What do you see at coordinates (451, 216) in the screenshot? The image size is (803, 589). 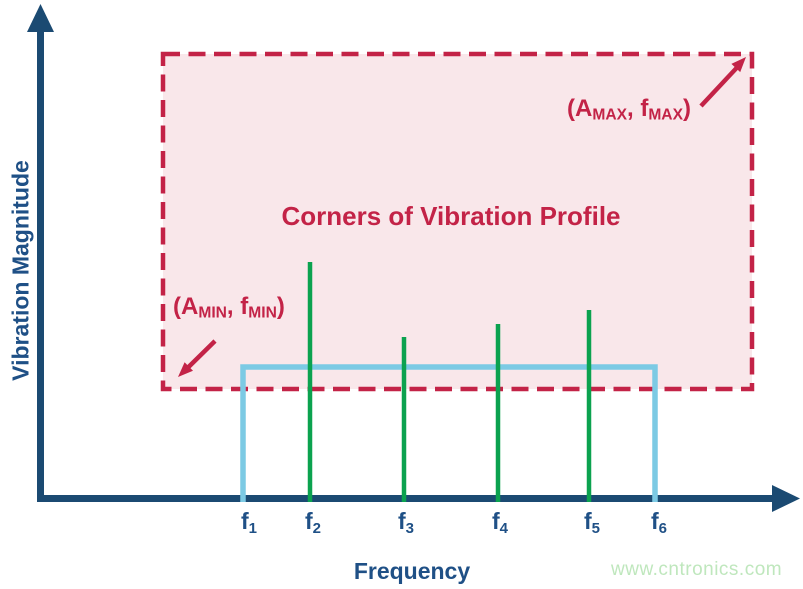 I see `chart-title: Corners of Vibration Profile` at bounding box center [451, 216].